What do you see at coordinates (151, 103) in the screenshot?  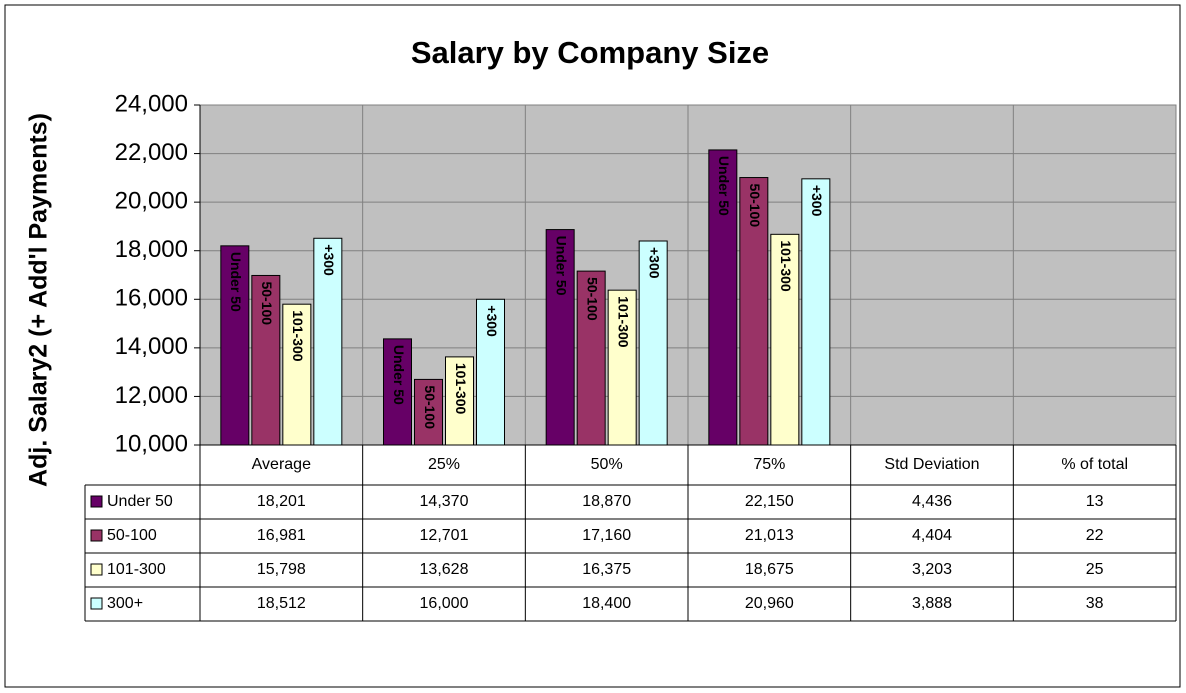 I see `y-tick-label: 24,000` at bounding box center [151, 103].